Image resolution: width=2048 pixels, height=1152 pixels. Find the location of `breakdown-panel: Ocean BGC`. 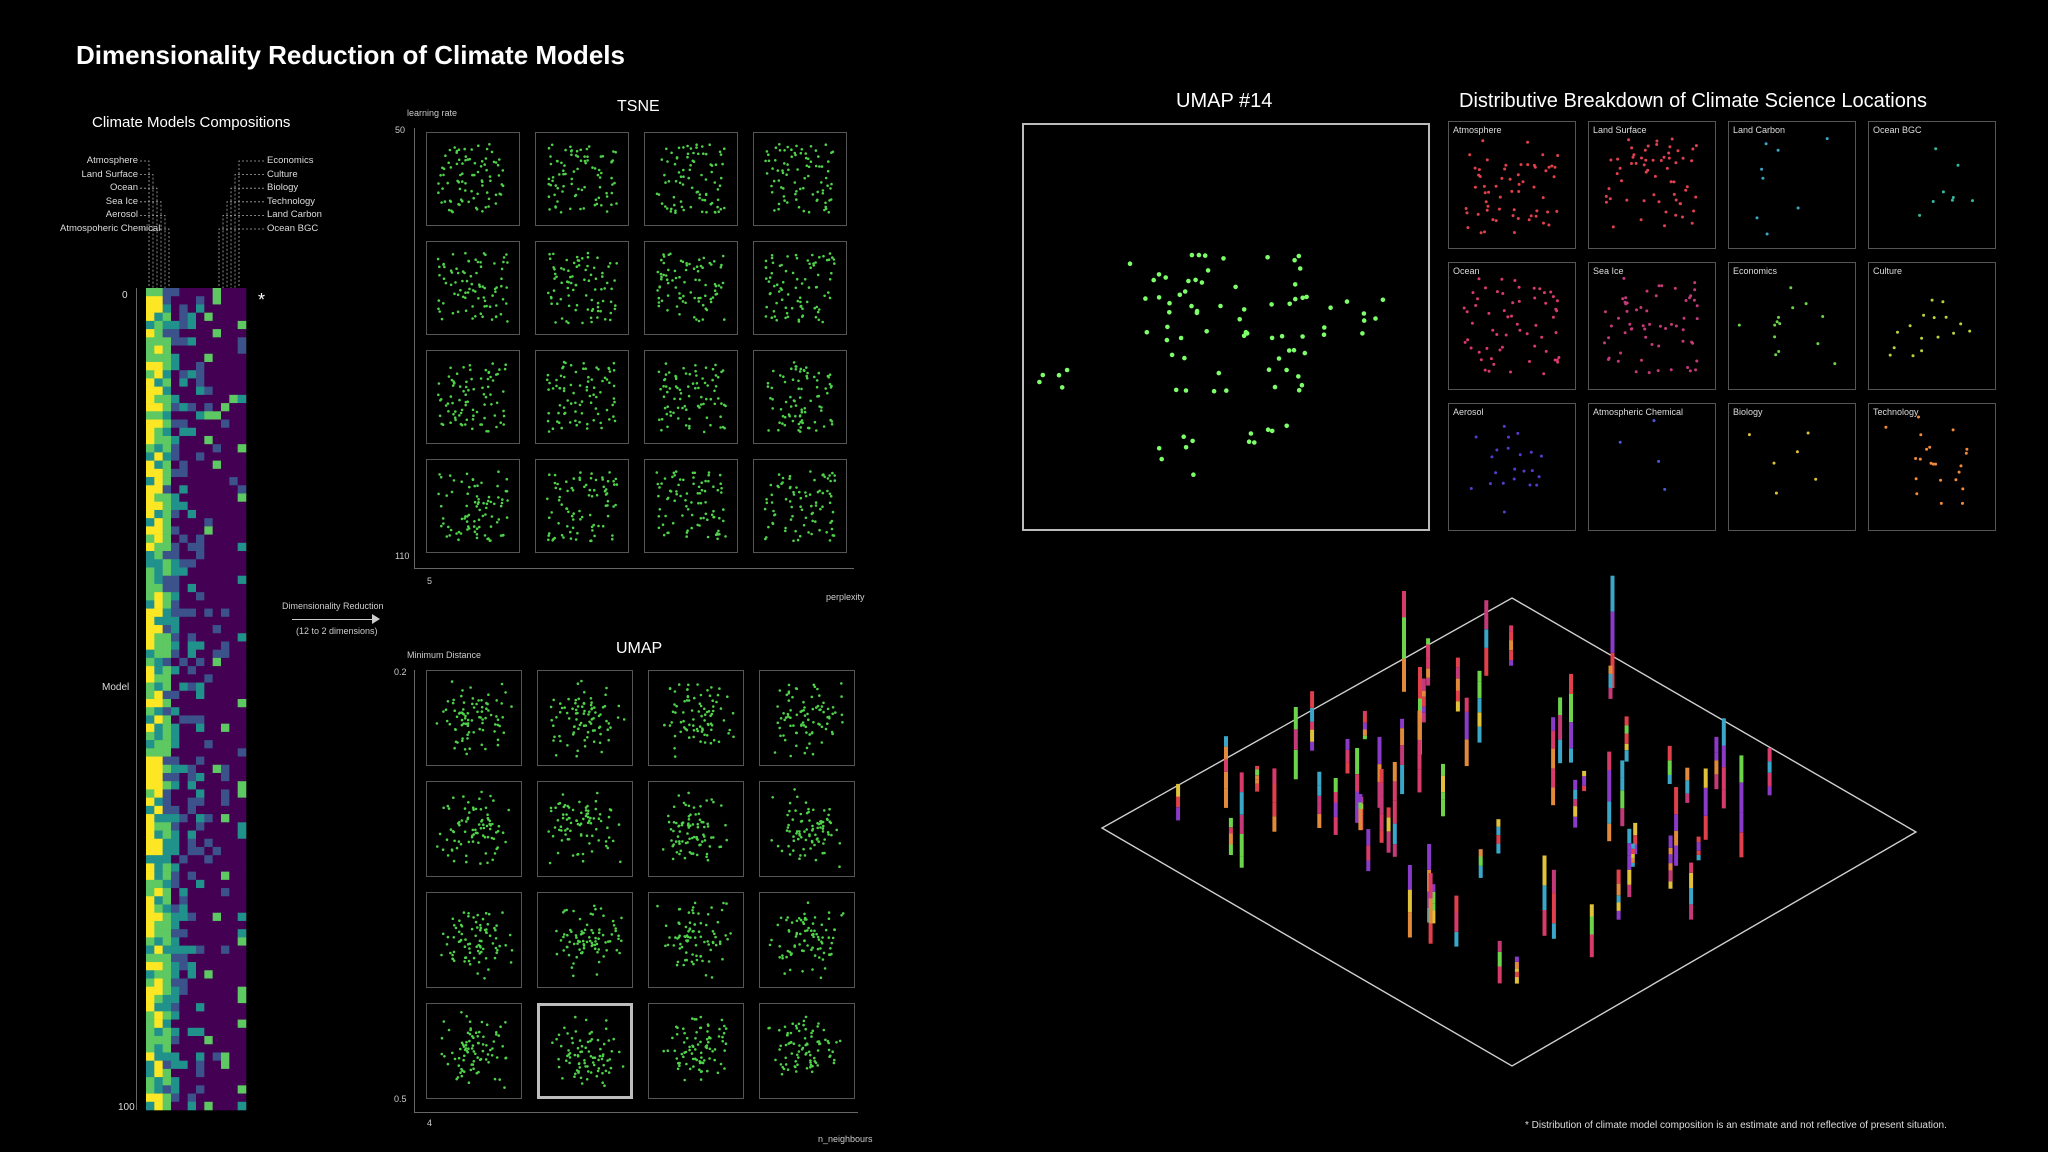

breakdown-panel: Ocean BGC is located at coordinates (1932, 185).